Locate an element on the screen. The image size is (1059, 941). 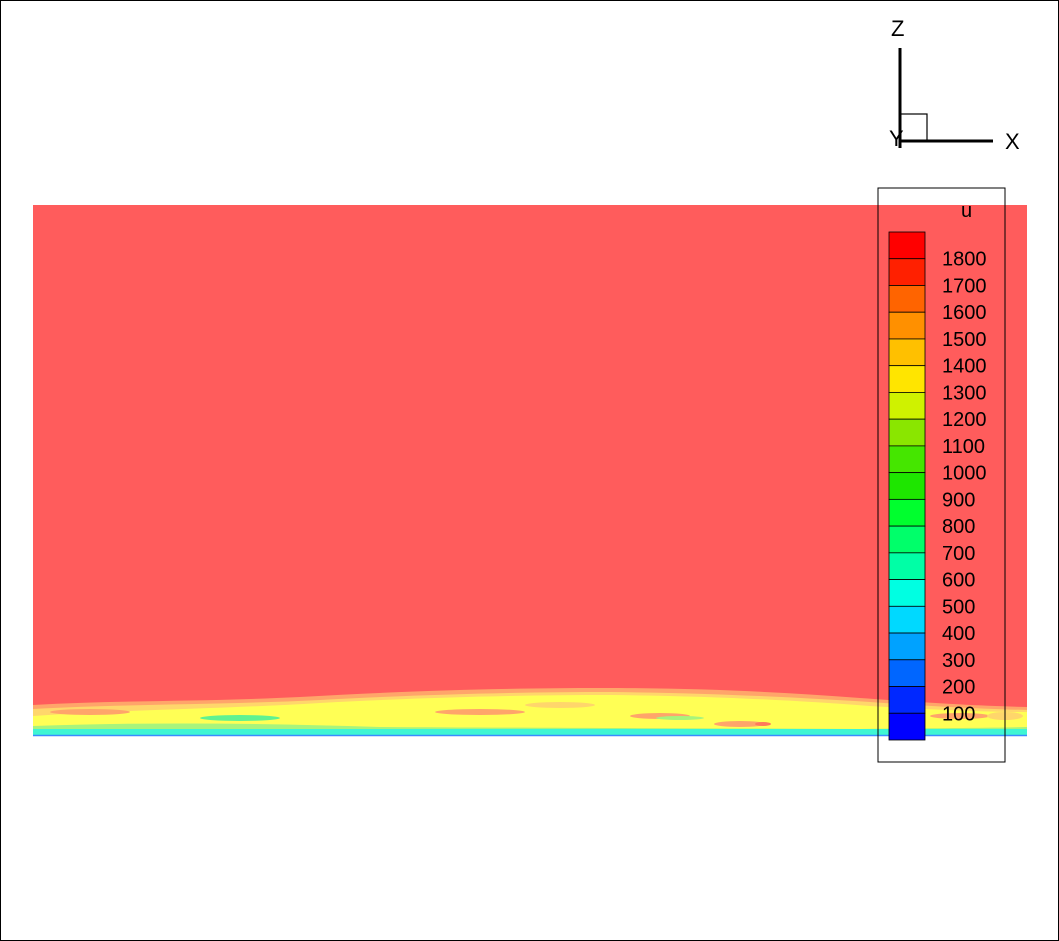
legend-label: 900 is located at coordinates (958, 500).